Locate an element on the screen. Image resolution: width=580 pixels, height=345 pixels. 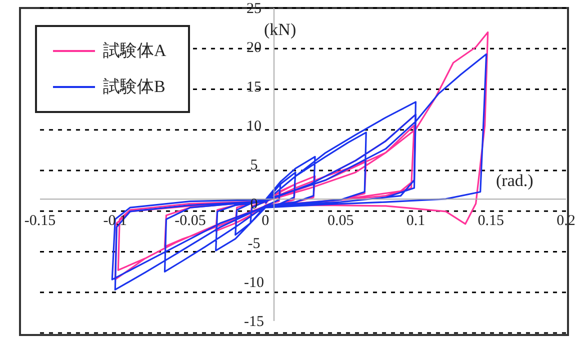
y-tick-label: 20 is located at coordinates (254, 48).